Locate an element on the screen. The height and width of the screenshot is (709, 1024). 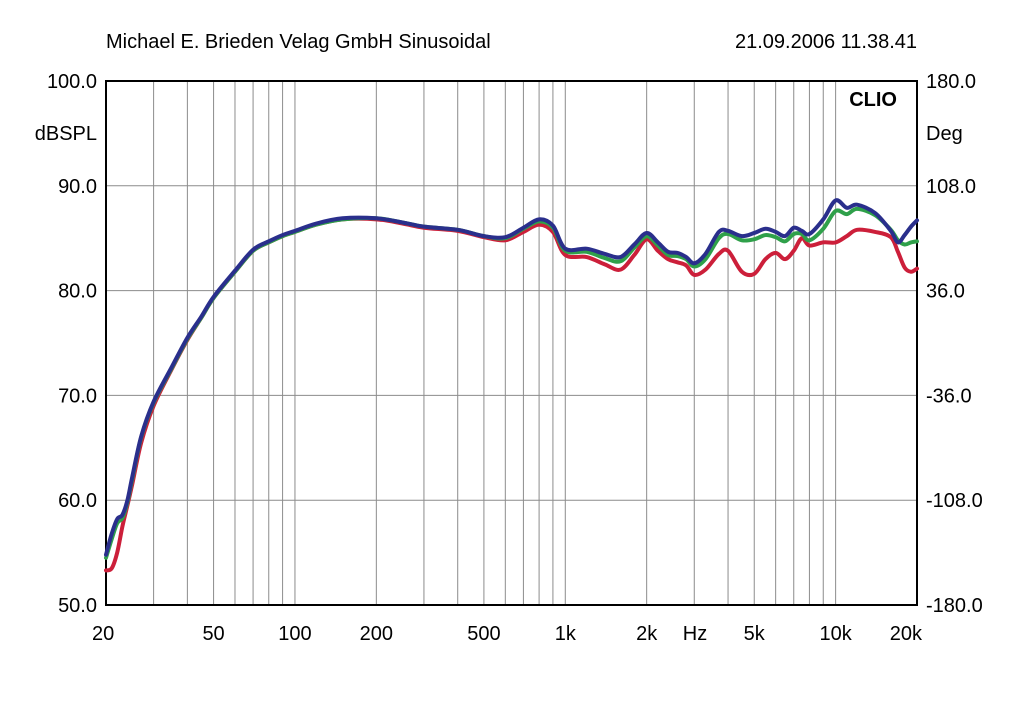
y2-tick-labels: 180.0 108.0 36.0 -36.0 -108.0 -180.0 is located at coordinates (954, 344).